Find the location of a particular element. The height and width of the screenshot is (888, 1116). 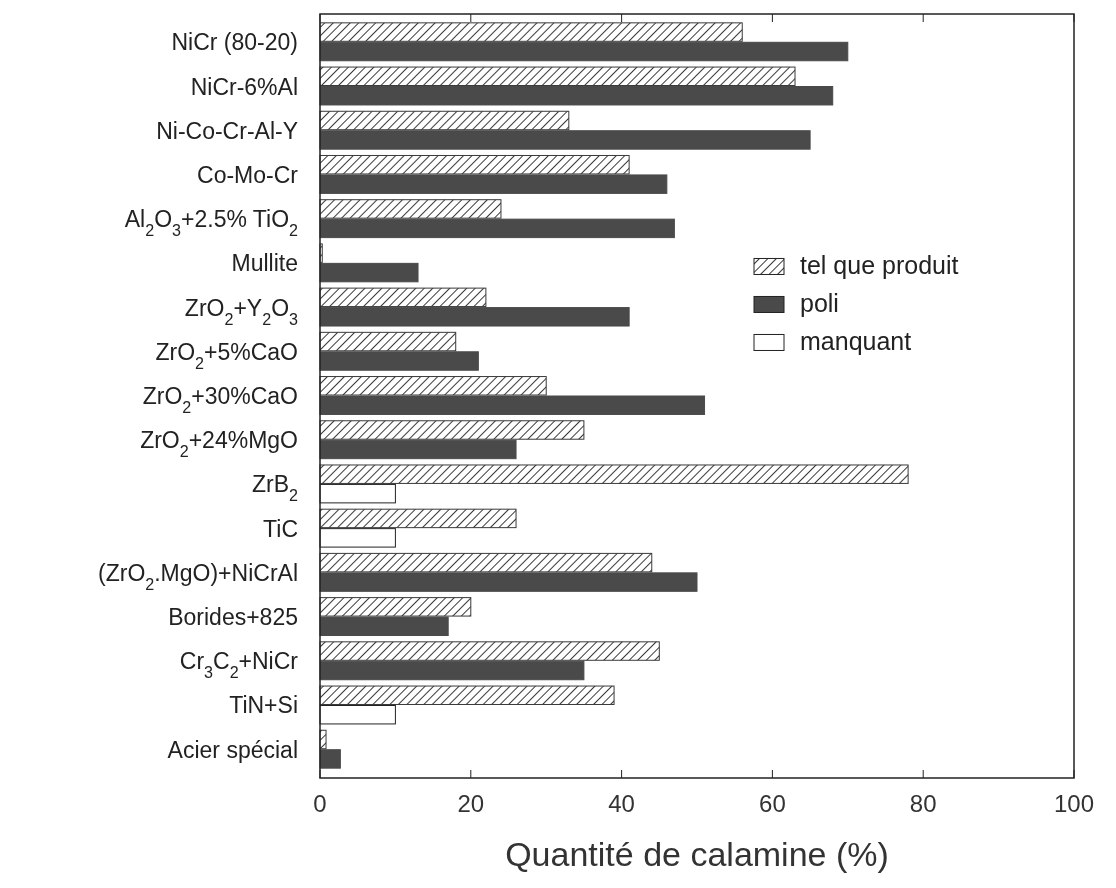

y-tick-label: Acier spécial is located at coordinates (232, 749).